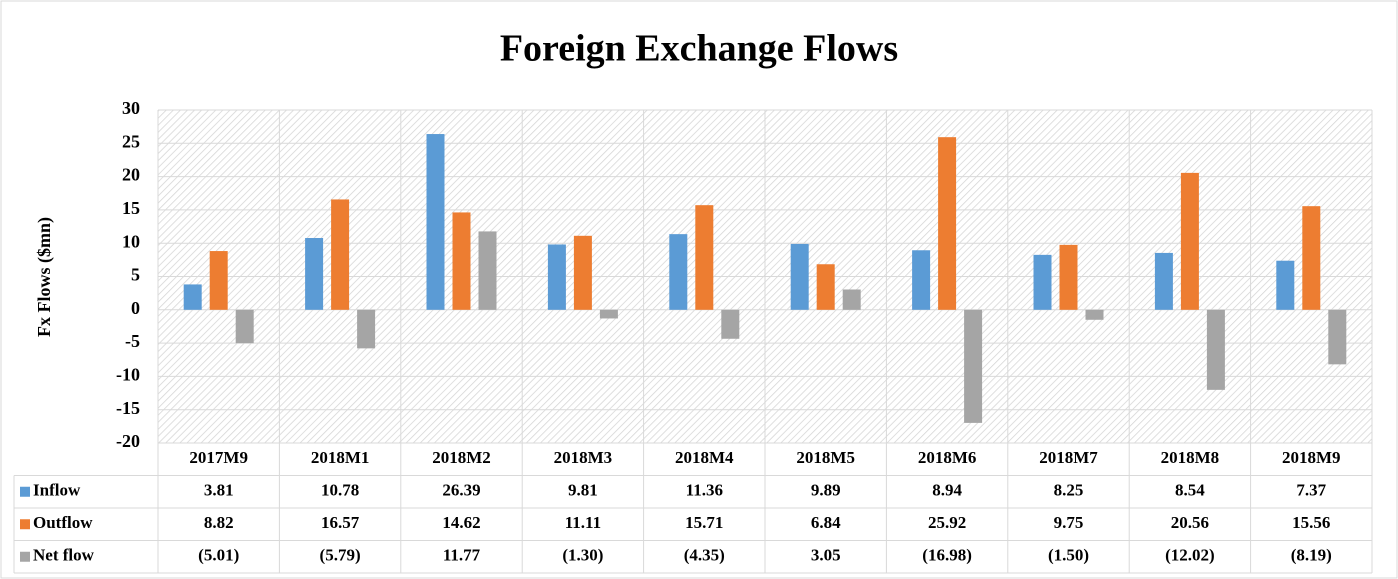  What do you see at coordinates (583, 490) in the screenshot?
I see `table-value: 9.81` at bounding box center [583, 490].